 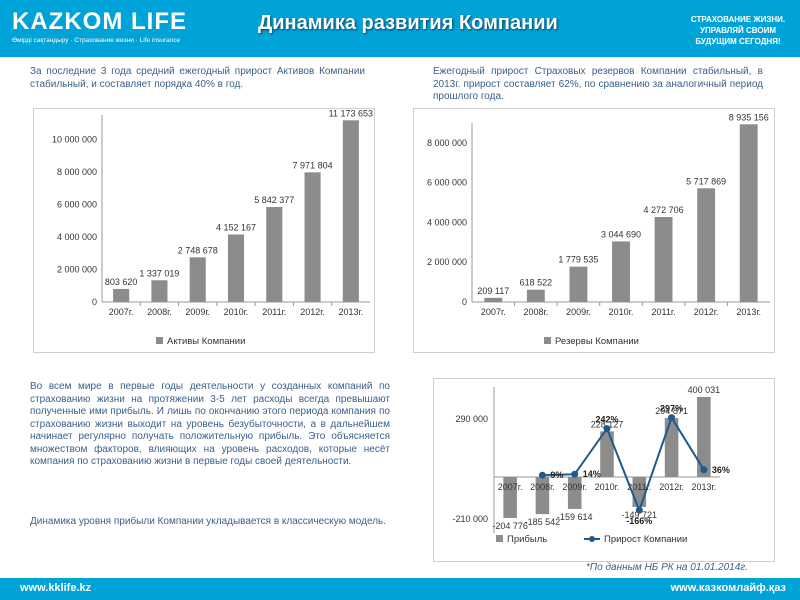 I want to click on data-label: -185 542, so click(x=543, y=522).